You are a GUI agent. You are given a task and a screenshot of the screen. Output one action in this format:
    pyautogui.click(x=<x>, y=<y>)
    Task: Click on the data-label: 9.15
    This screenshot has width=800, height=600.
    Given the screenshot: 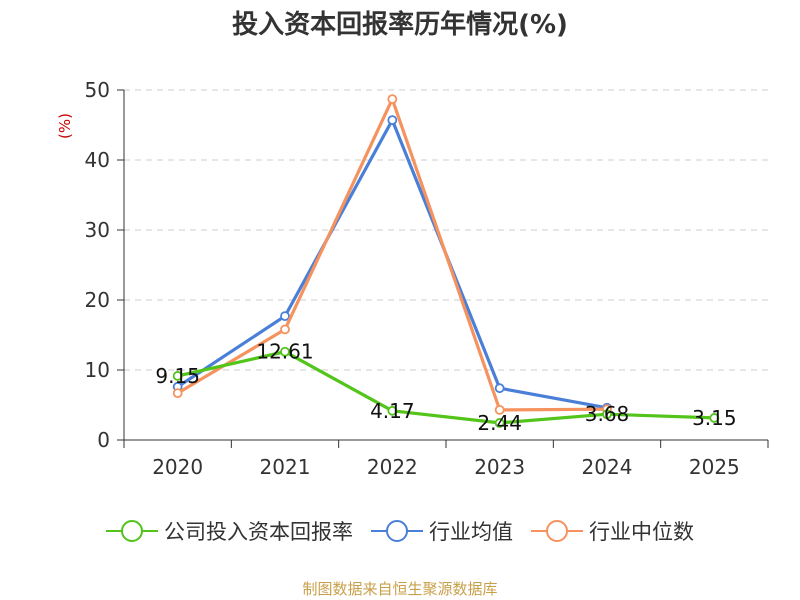 What is the action you would take?
    pyautogui.click(x=177, y=376)
    